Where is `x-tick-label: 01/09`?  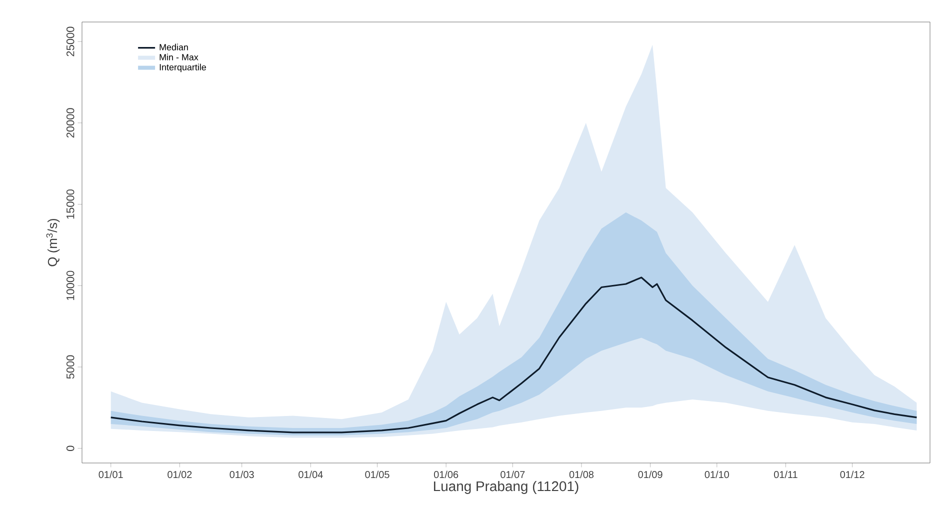
x-tick-label: 01/09 is located at coordinates (650, 474).